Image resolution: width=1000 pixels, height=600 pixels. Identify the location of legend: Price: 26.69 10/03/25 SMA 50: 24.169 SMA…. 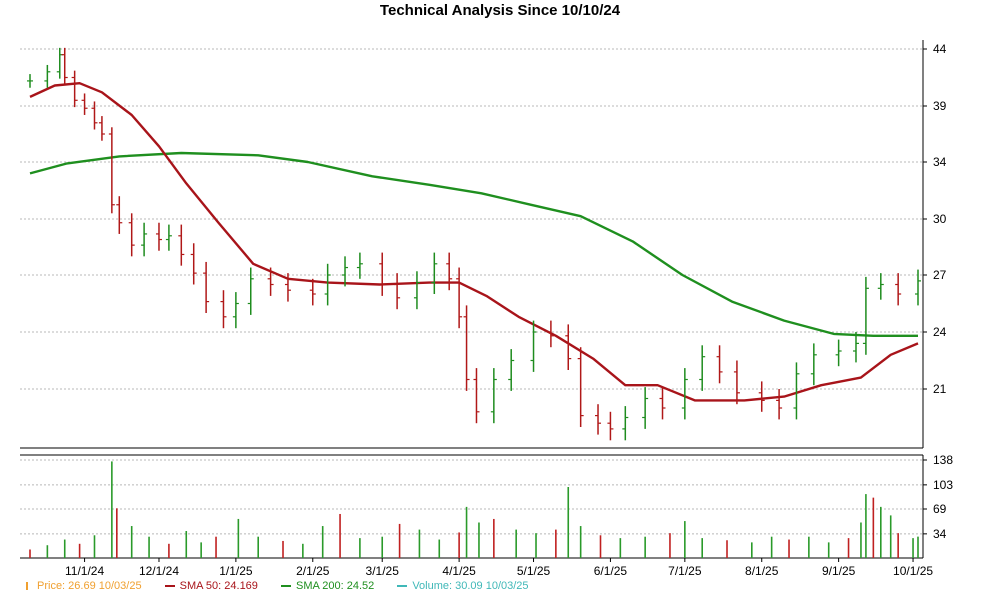
(287, 588).